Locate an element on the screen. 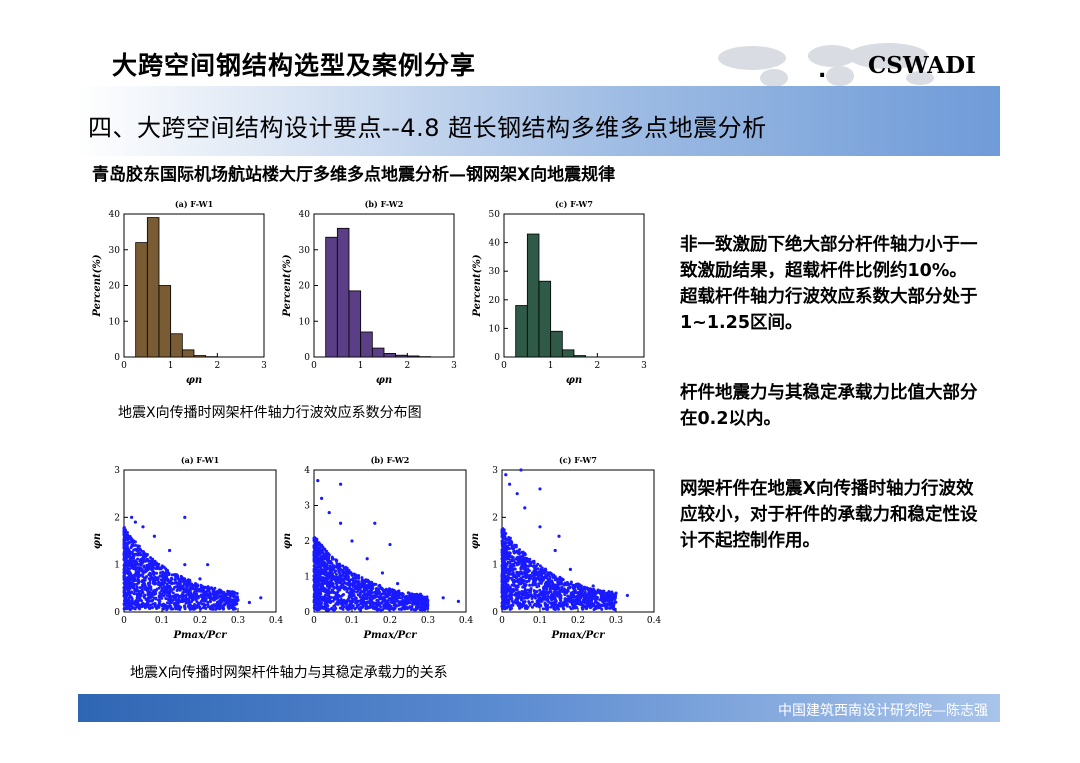 The image size is (1080, 763). section-band is located at coordinates (539, 121).